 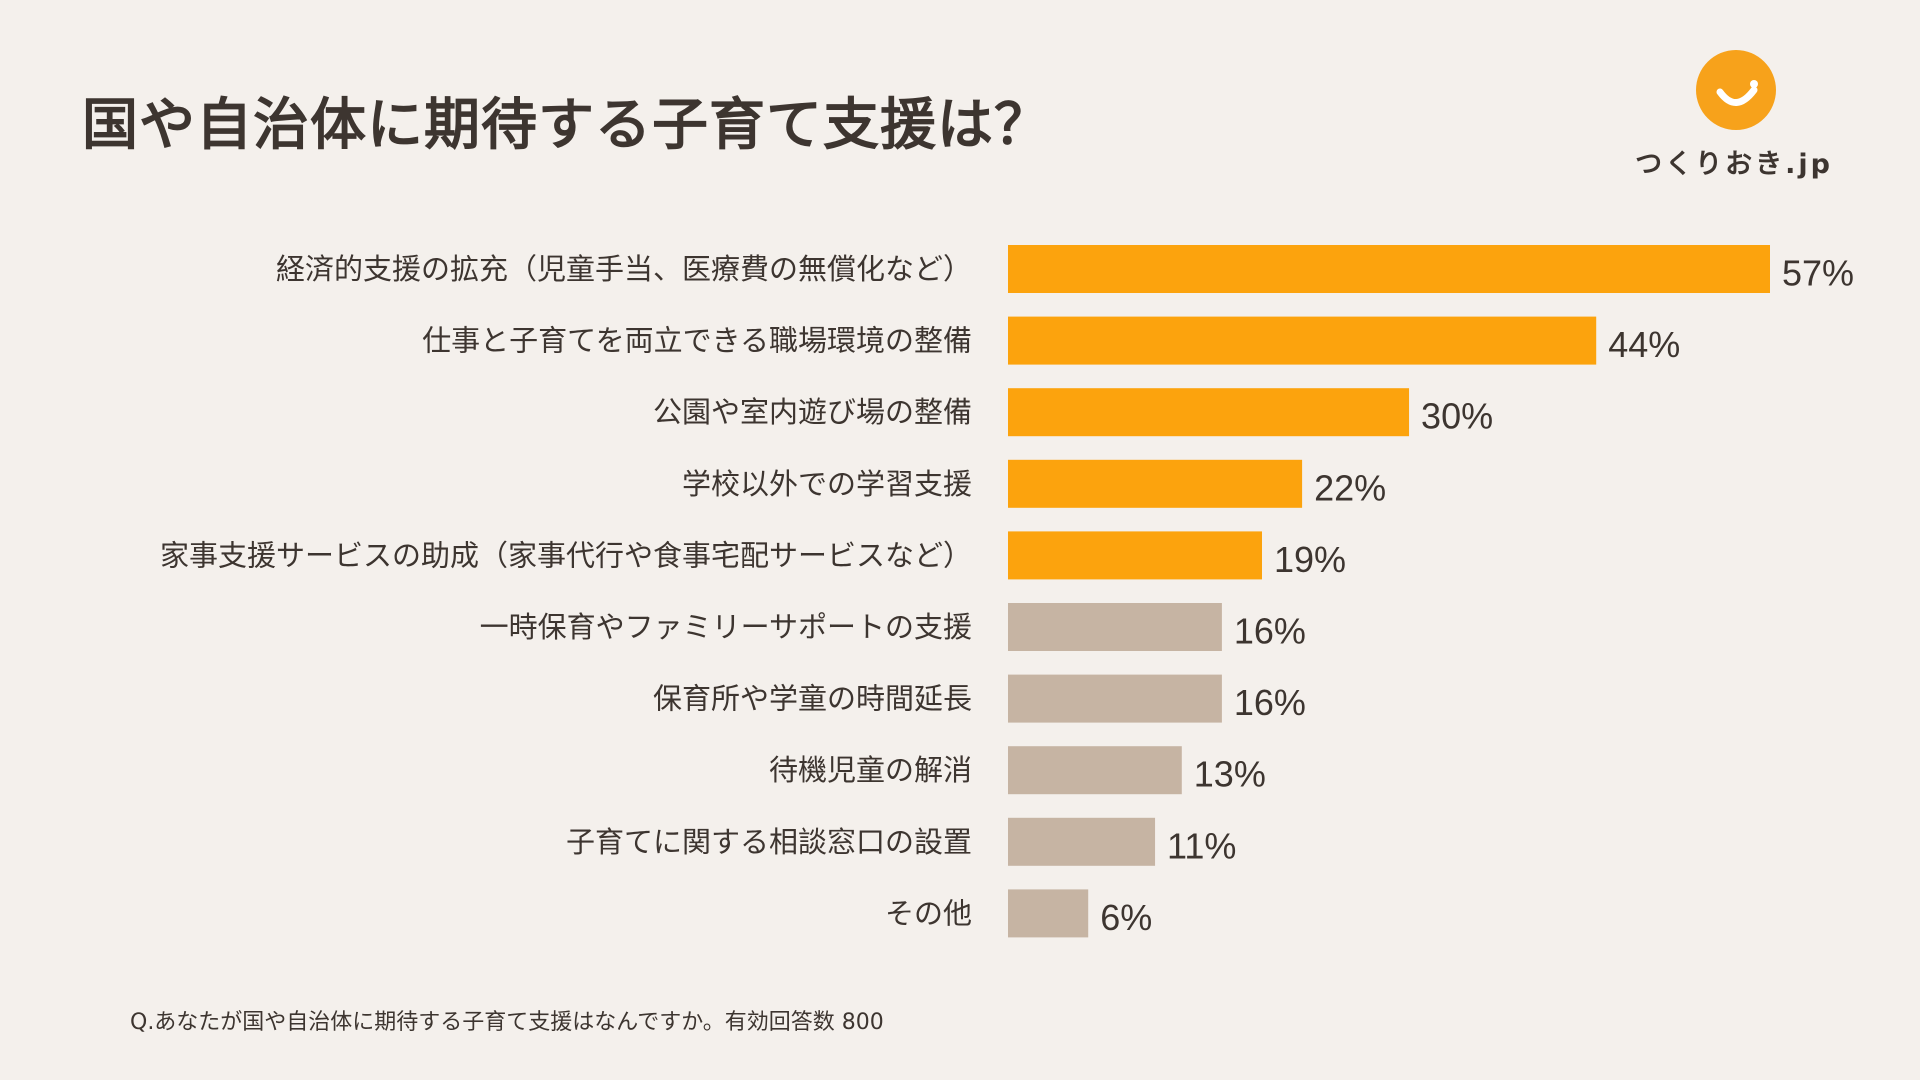 What do you see at coordinates (1736, 90) in the screenshot?
I see `smile-icon` at bounding box center [1736, 90].